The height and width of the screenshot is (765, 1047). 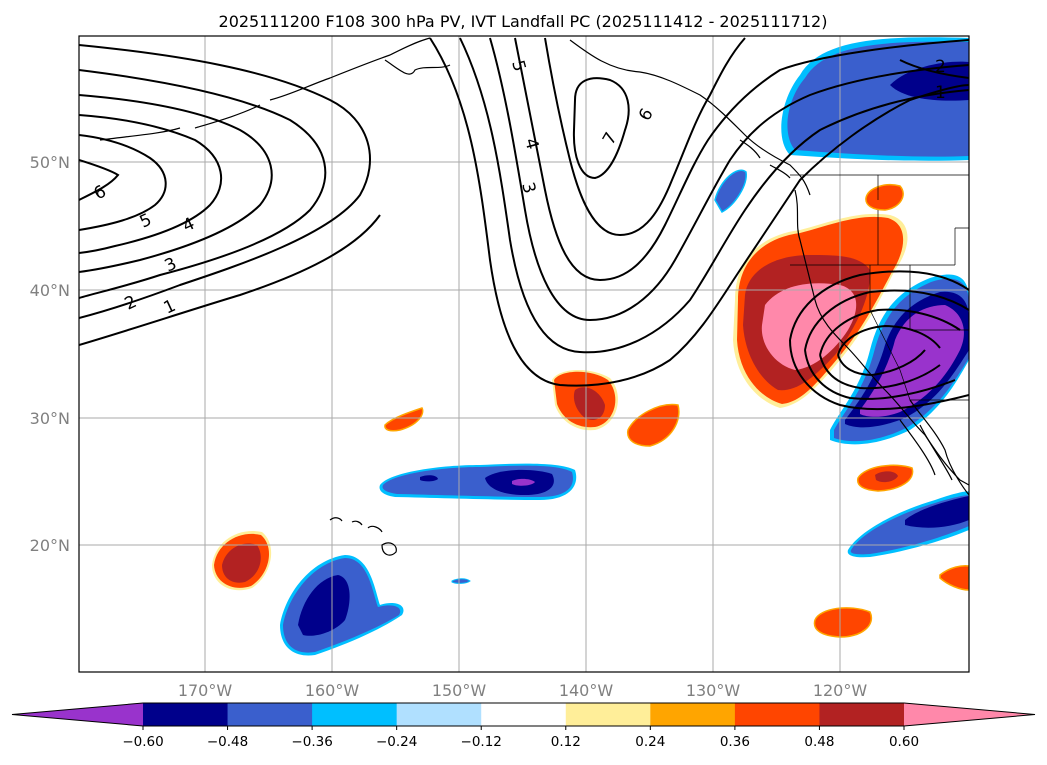 I want to click on longitude-labels: 170°W 160°W 150°W 140°W 130°W 120°W, so click(x=523, y=690).